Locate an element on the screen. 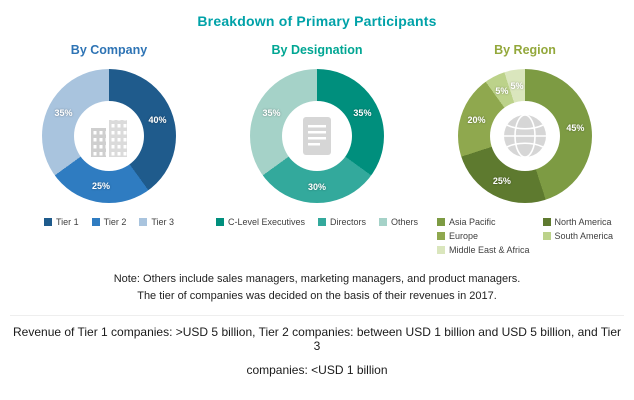 The height and width of the screenshot is (400, 634). legend-item: South America is located at coordinates (578, 236).